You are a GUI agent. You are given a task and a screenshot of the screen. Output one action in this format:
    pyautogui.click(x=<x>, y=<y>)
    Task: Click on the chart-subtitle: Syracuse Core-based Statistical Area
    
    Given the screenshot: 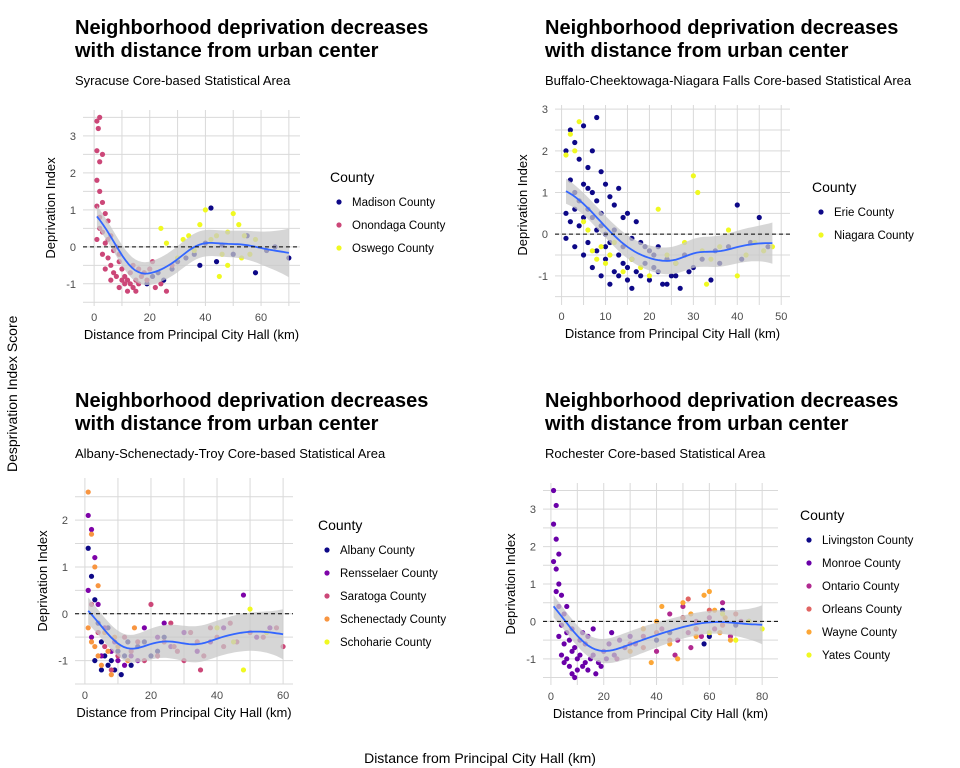 What is the action you would take?
    pyautogui.click(x=183, y=80)
    